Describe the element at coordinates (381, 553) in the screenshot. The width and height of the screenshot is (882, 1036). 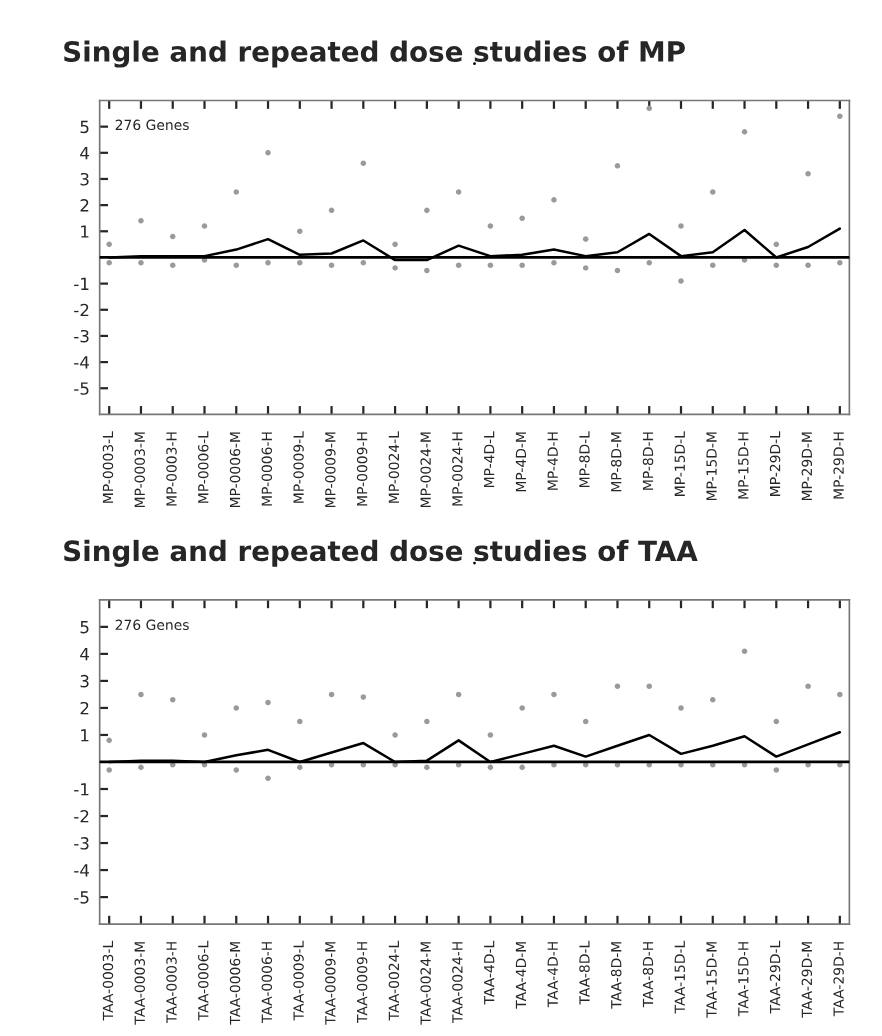
I see `chart-title: Single and repeated dose studies of TAA` at that location.